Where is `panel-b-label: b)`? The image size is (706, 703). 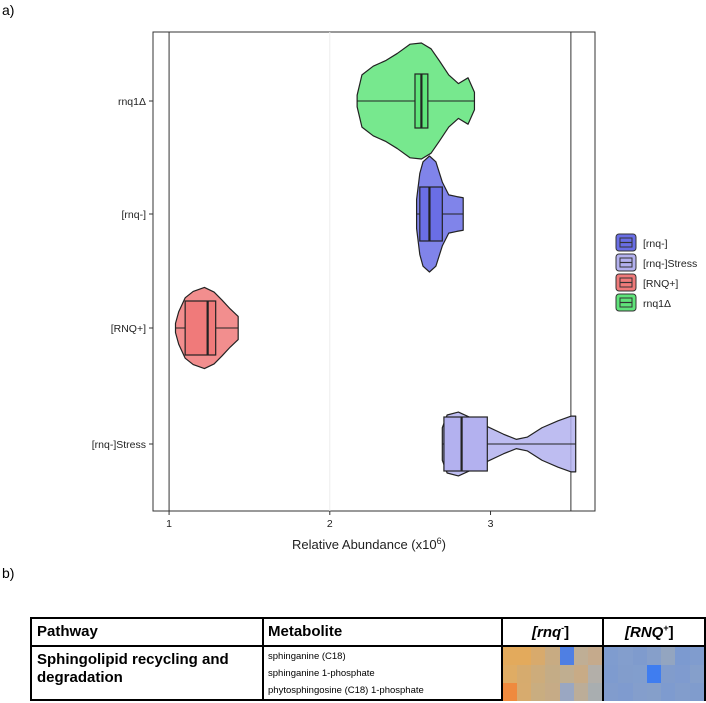
panel-b-label: b) is located at coordinates (8, 573).